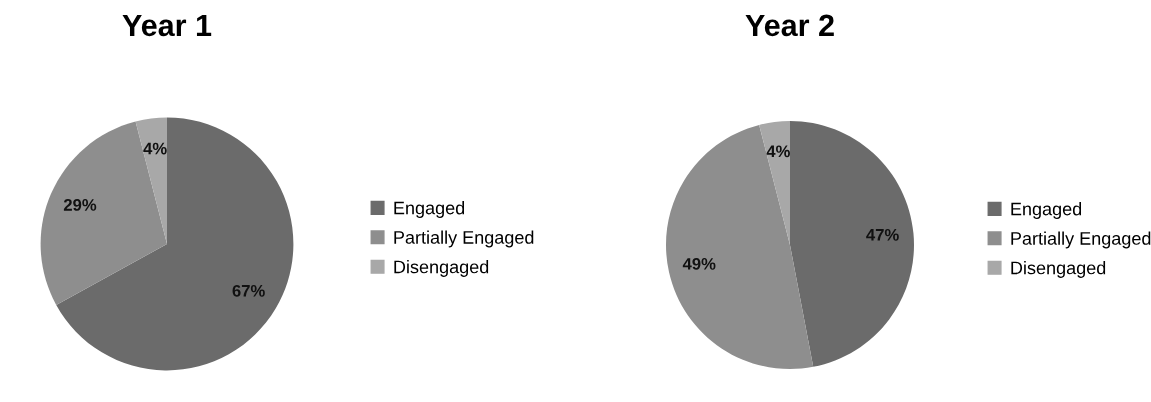 The width and height of the screenshot is (1151, 402). What do you see at coordinates (699, 263) in the screenshot?
I see `data-label: 49%` at bounding box center [699, 263].